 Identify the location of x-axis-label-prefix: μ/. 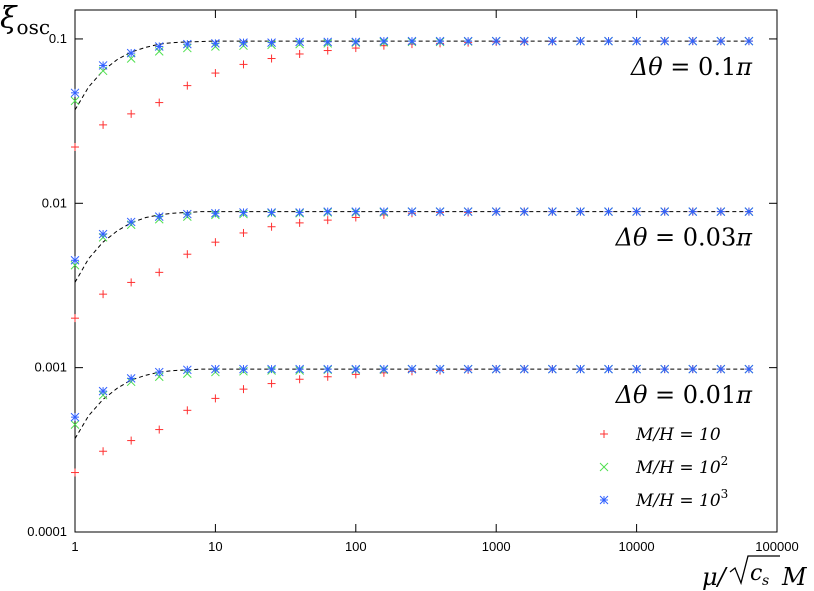
(715, 577).